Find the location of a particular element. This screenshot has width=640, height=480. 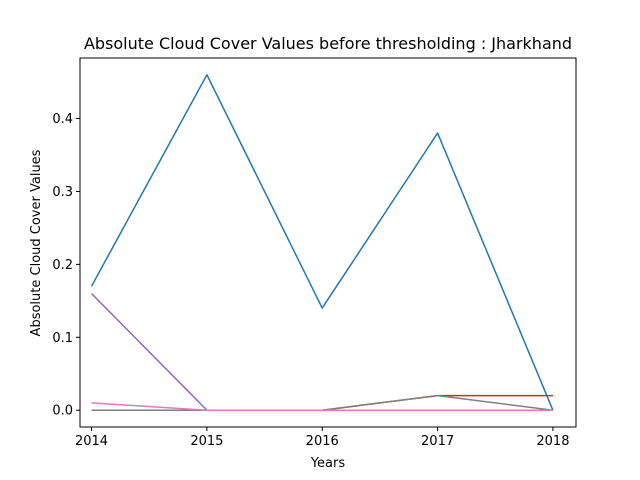

y-tick-label: 0.0 is located at coordinates (62, 411).